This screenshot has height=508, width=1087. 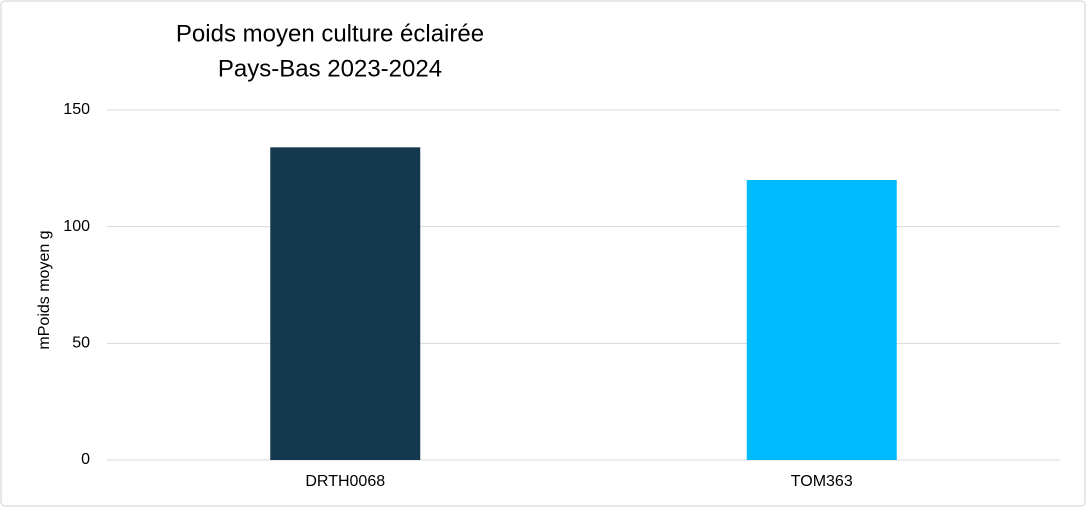 I want to click on y-tick-label: 100, so click(x=76, y=226).